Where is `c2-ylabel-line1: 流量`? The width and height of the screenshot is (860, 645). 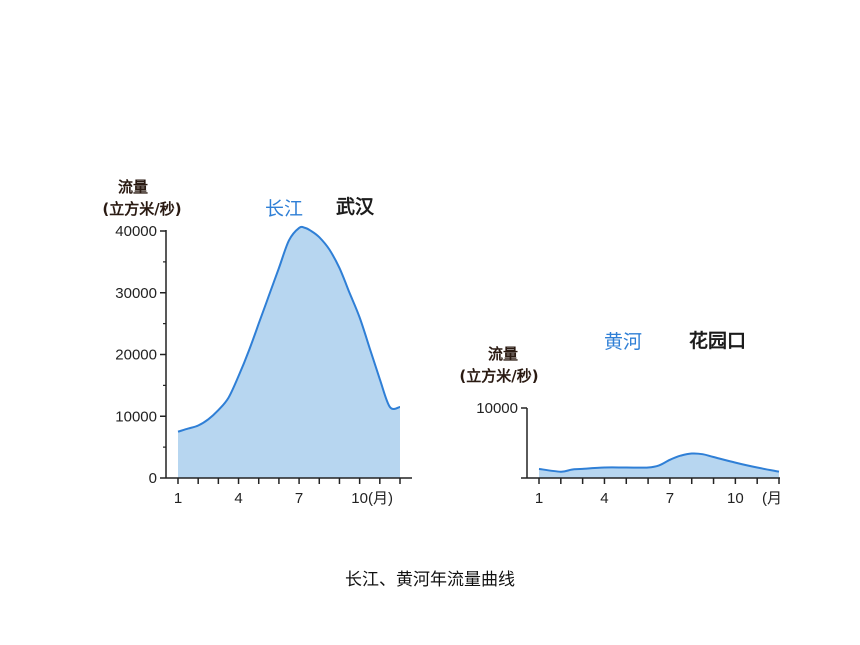 c2-ylabel-line1: 流量 is located at coordinates (503, 354).